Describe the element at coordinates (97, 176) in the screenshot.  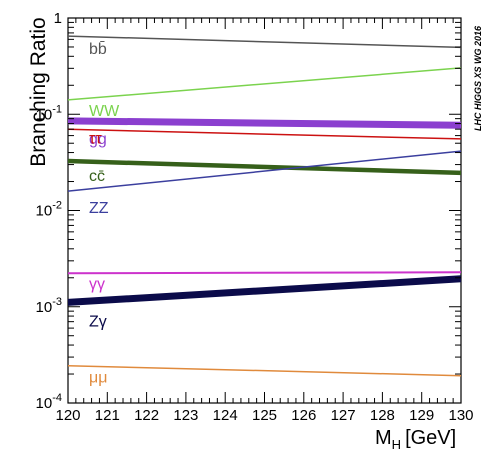
I see `series-label: cc̄` at that location.